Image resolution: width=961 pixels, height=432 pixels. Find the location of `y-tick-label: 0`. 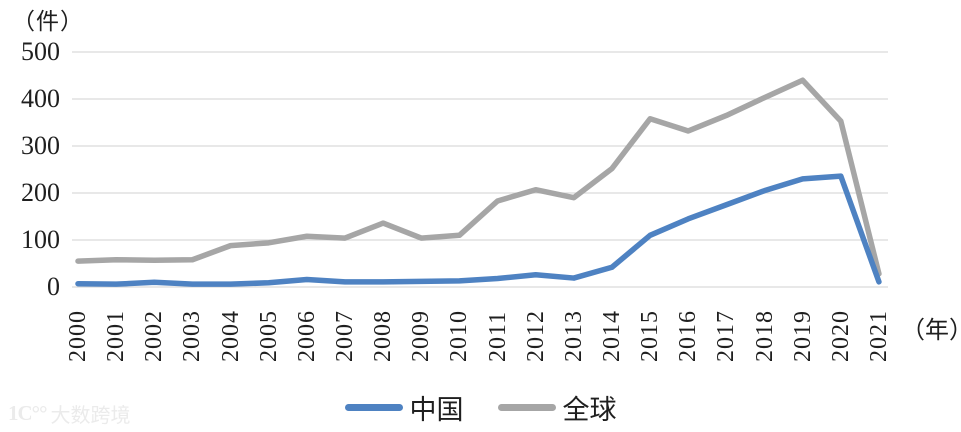

y-tick-label: 0 is located at coordinates (53, 286).